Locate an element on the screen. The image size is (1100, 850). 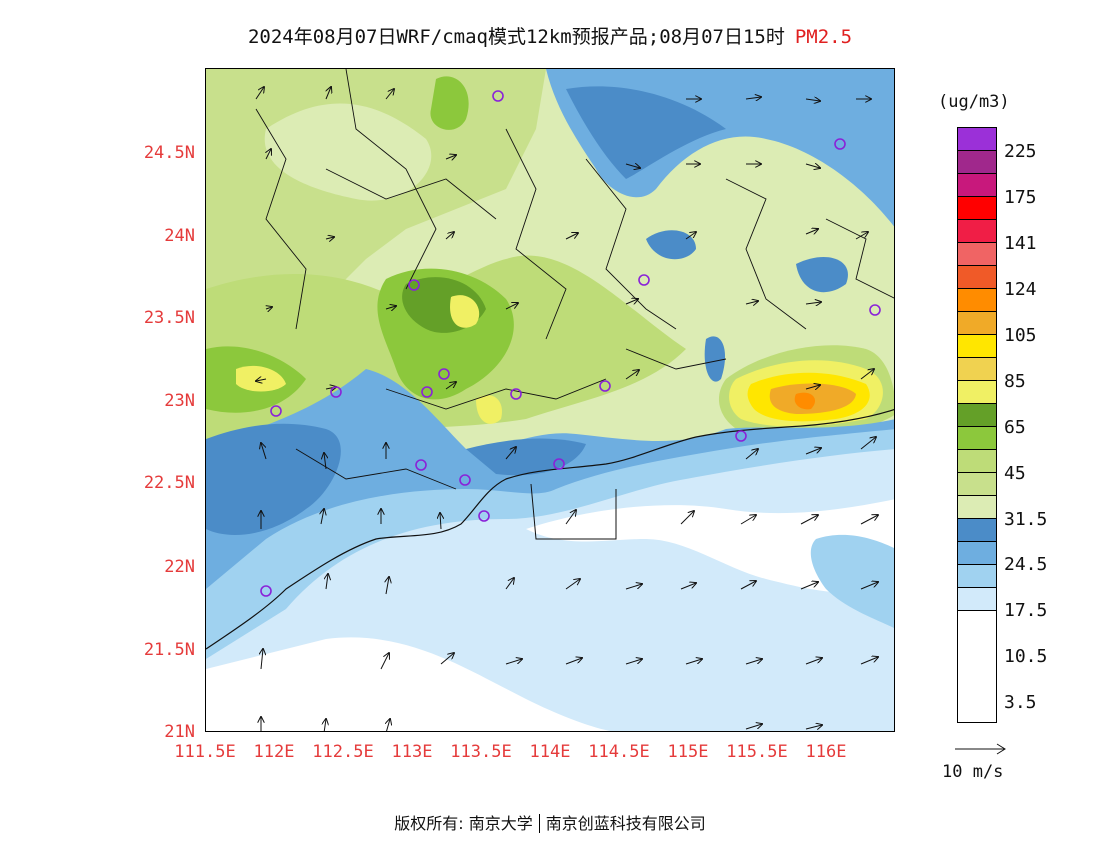
copyright-left: 版权所有: 南京大学 is located at coordinates (463, 823).